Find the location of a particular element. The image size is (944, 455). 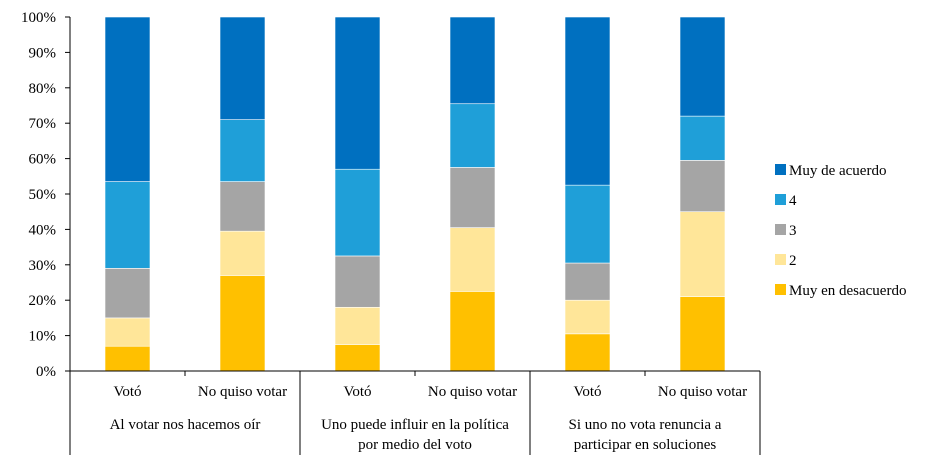

group-label: Al votar nos hacemos oír is located at coordinates (185, 425).